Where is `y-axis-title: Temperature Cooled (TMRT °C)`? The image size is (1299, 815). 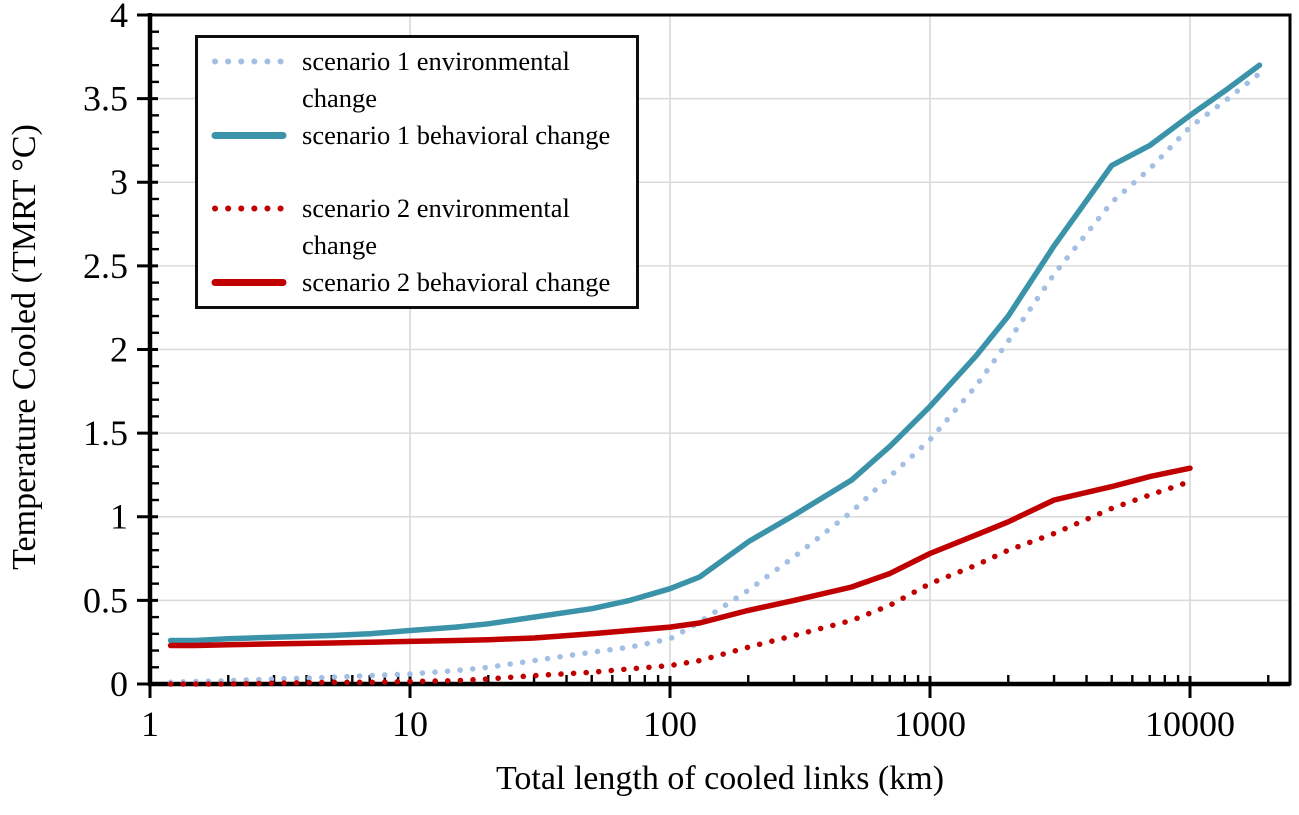 y-axis-title: Temperature Cooled (TMRT °C) is located at coordinates (24, 347).